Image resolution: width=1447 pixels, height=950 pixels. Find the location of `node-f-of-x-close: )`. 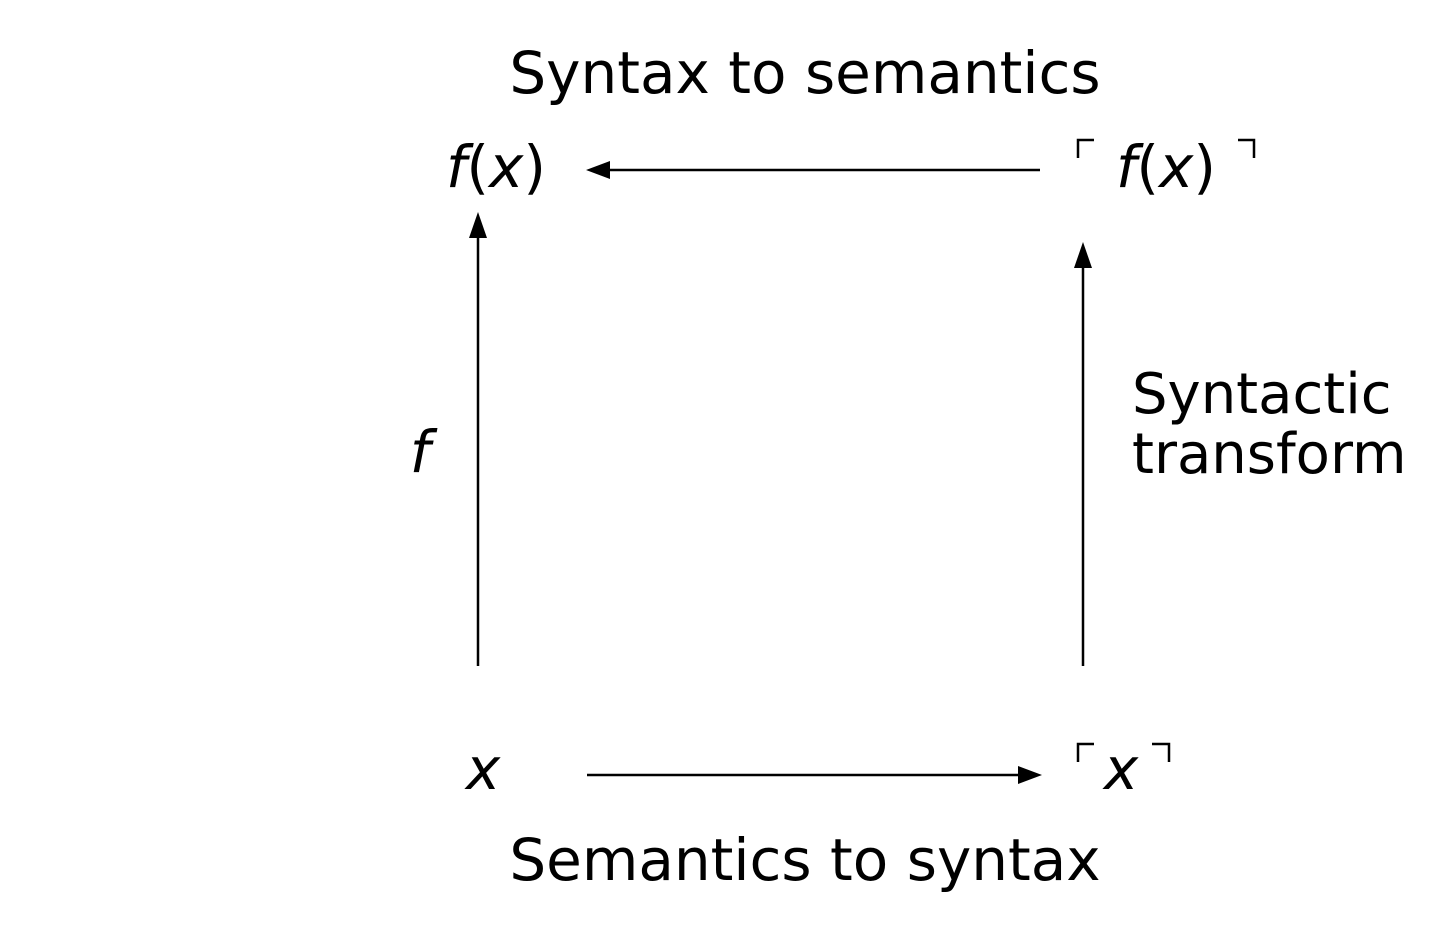

node-f-of-x-close: ) is located at coordinates (534, 167).